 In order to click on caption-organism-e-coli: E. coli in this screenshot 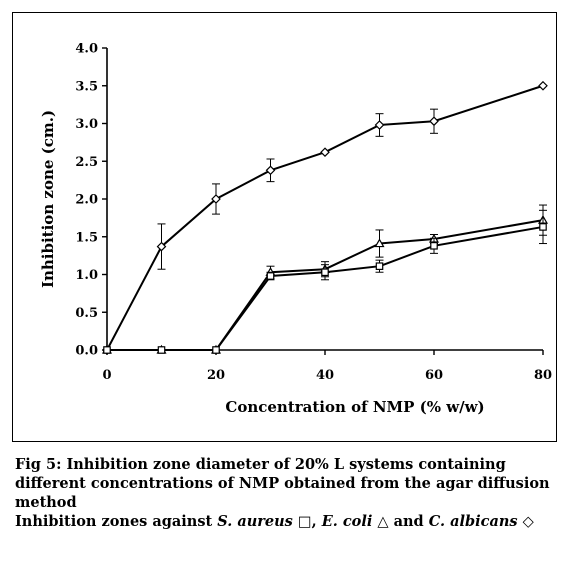, I will do `click(347, 521)`.